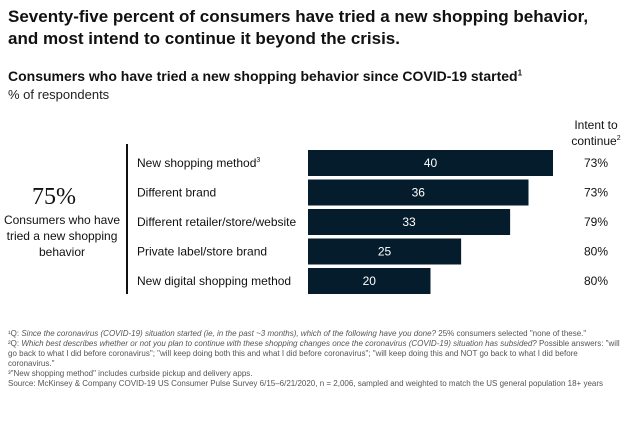 This screenshot has width=633, height=422. I want to click on footnote-marker: ²Q:, so click(15, 343).